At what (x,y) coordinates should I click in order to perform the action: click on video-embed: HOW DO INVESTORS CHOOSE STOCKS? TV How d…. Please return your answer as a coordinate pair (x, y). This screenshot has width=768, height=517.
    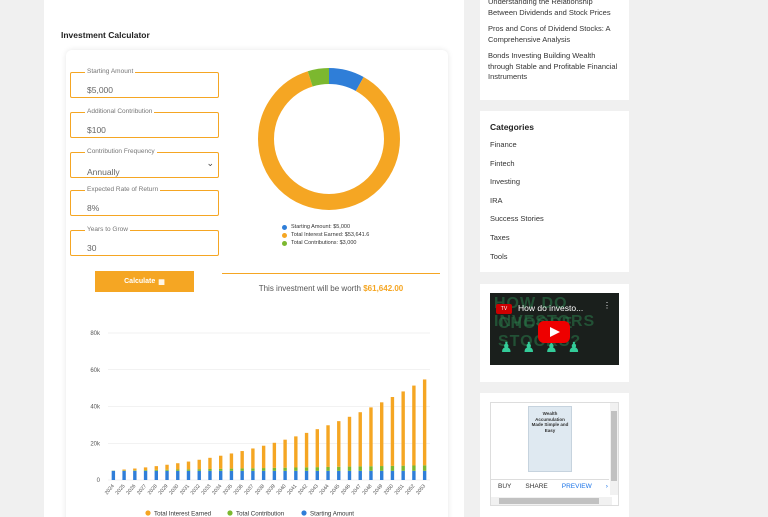
    Looking at the image, I should click on (554, 329).